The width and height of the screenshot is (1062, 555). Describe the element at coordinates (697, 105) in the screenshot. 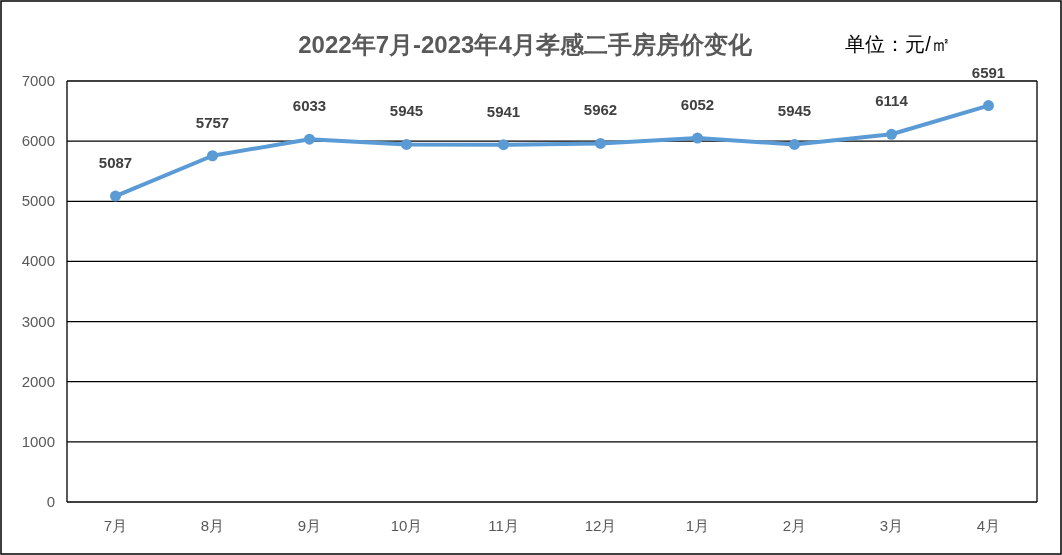

I see `data-label: 6052` at that location.